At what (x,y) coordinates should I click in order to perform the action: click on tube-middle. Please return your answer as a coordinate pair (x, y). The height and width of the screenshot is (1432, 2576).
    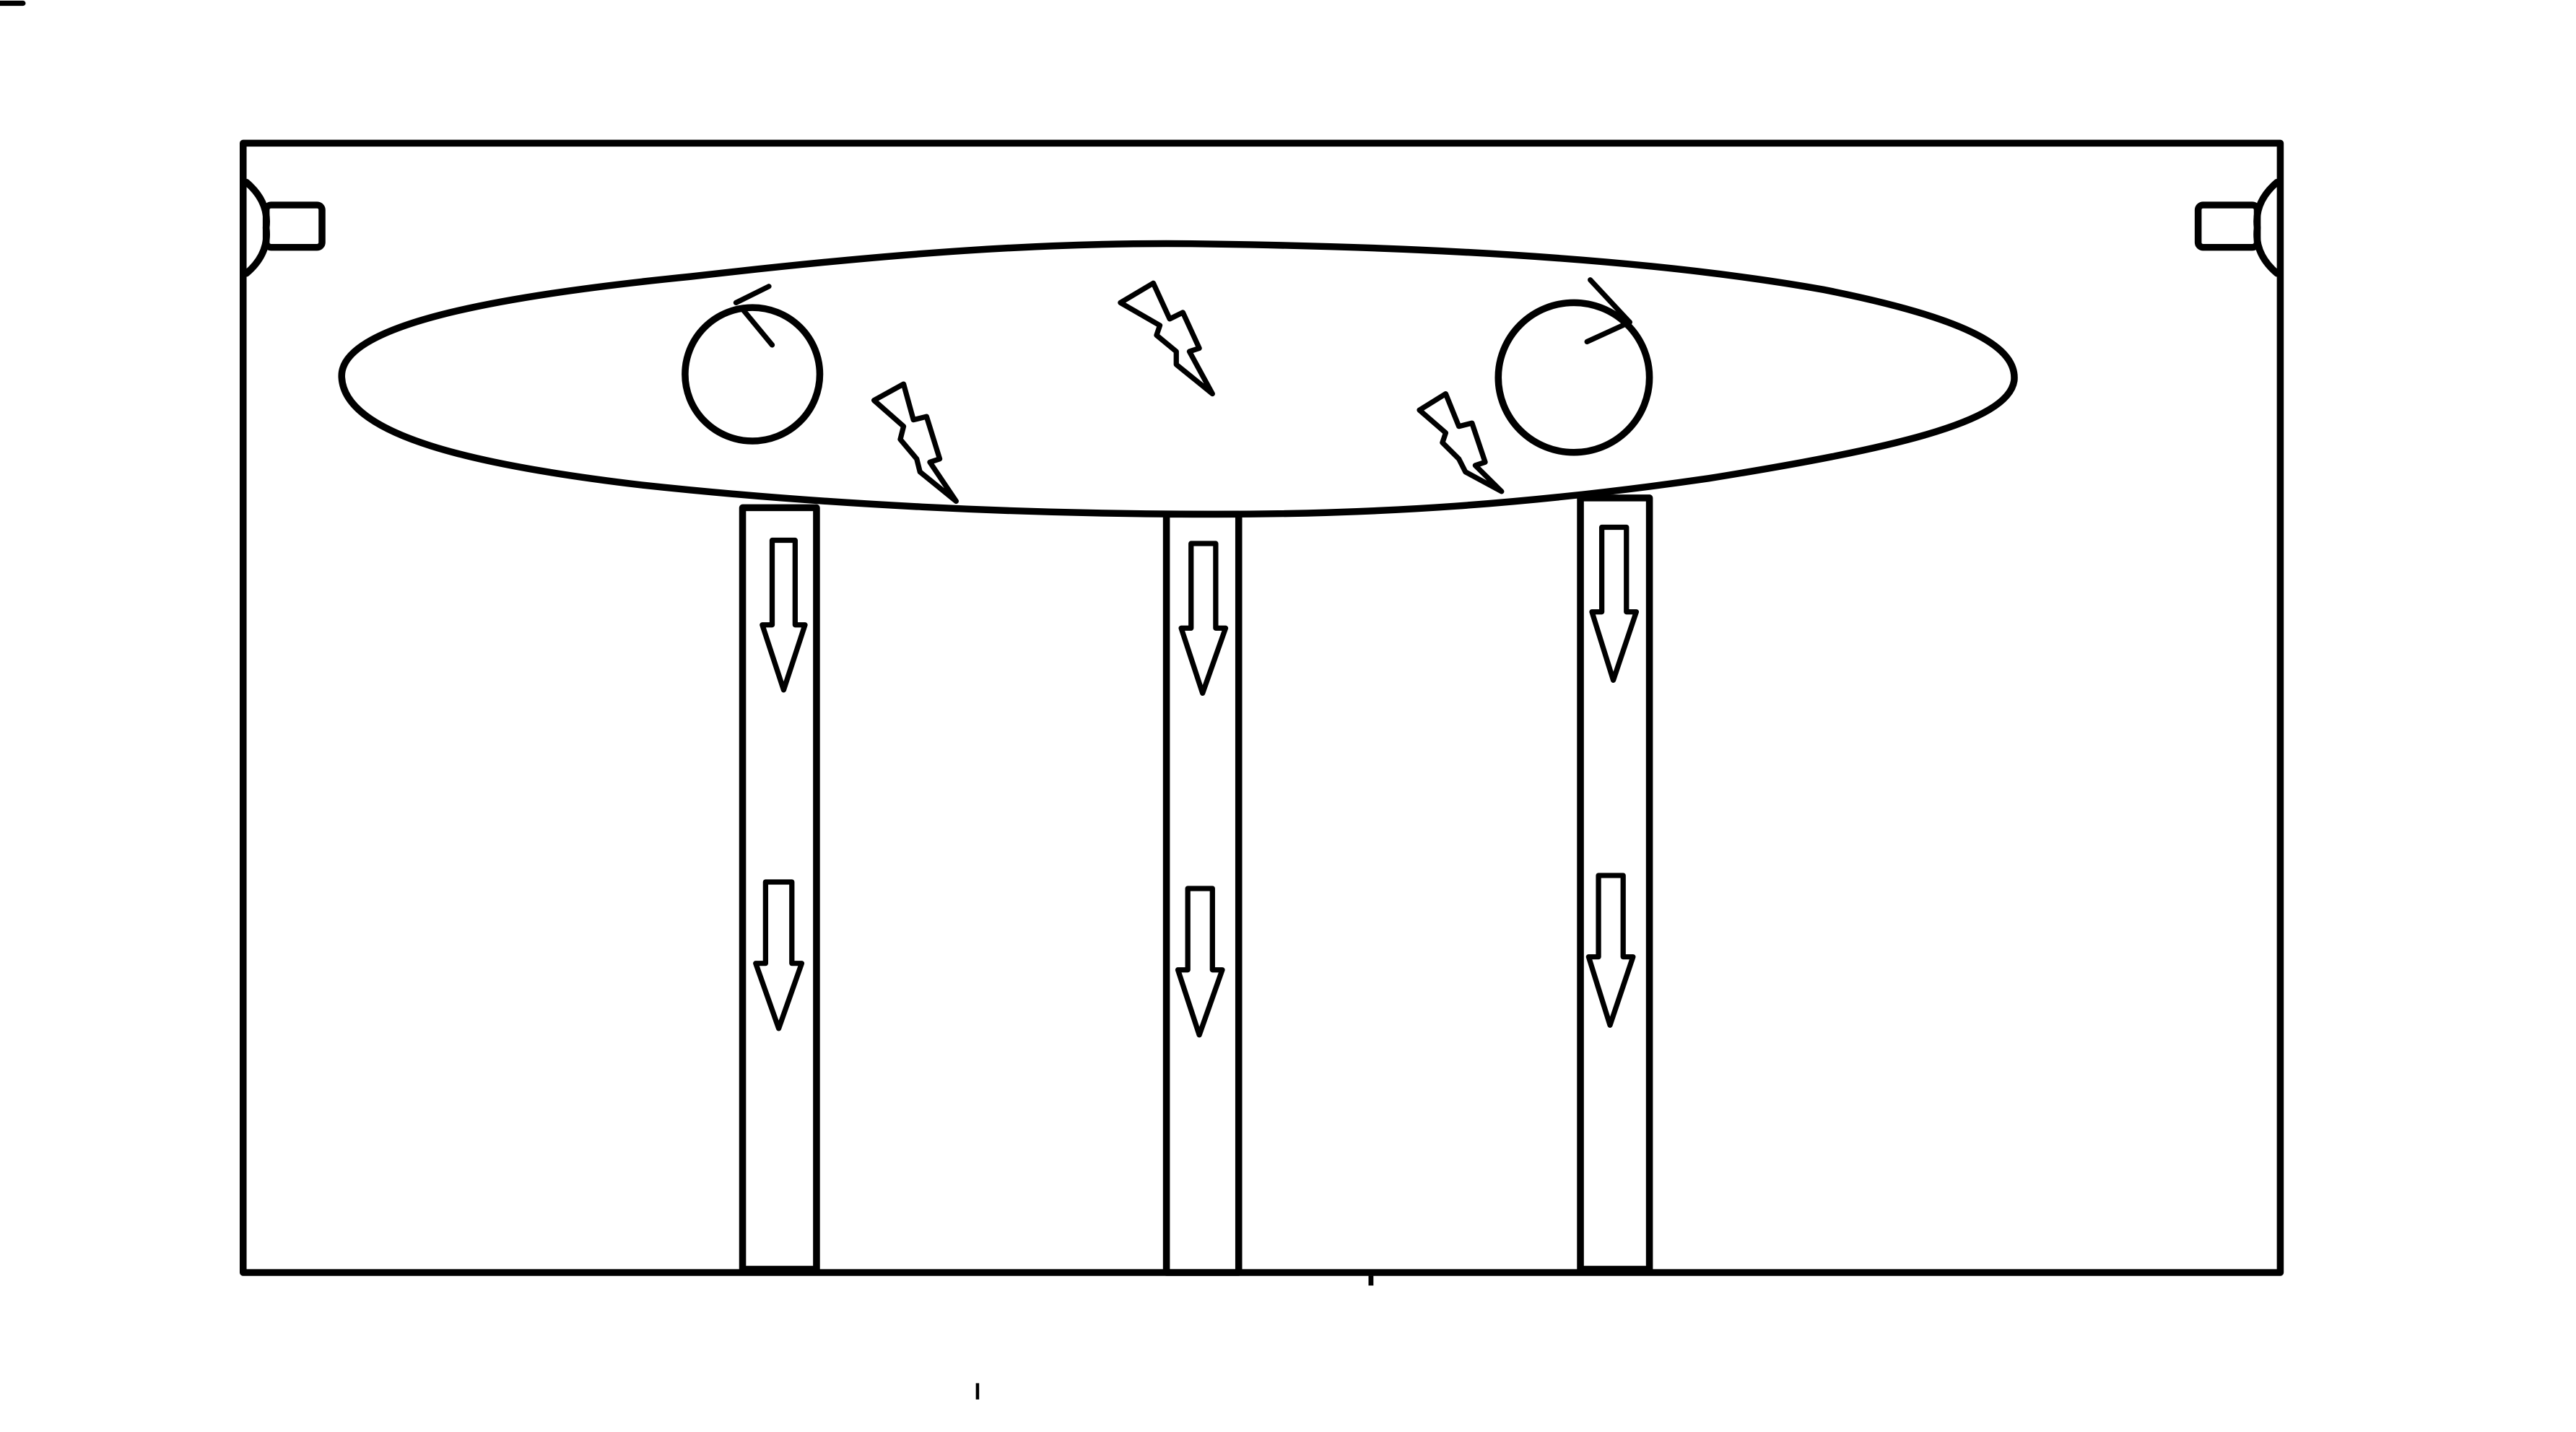
    Looking at the image, I should click on (1202, 893).